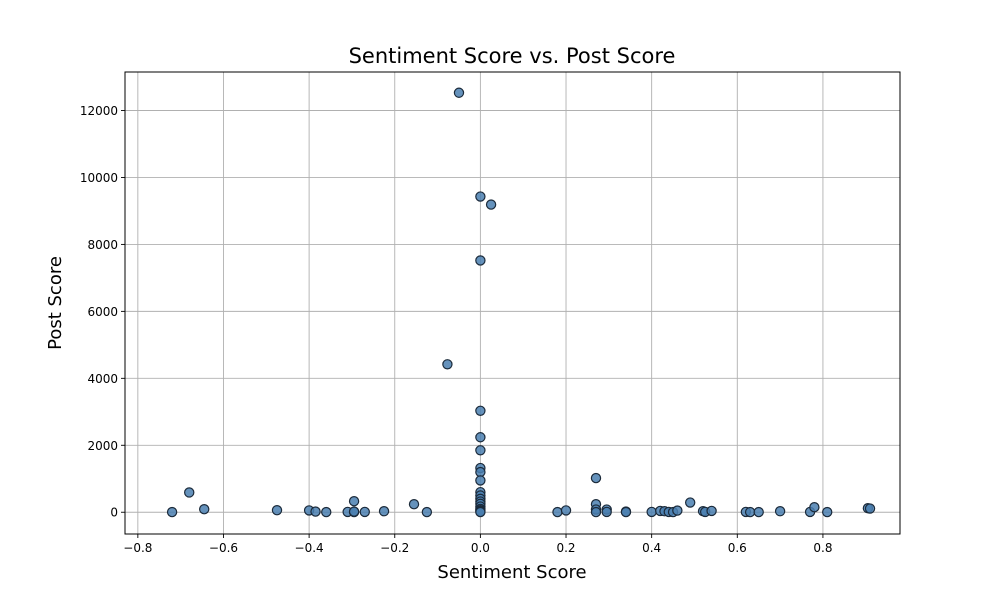 This screenshot has height=604, width=1000. Describe the element at coordinates (822, 548) in the screenshot. I see `x-tick-label: 0.8` at that location.